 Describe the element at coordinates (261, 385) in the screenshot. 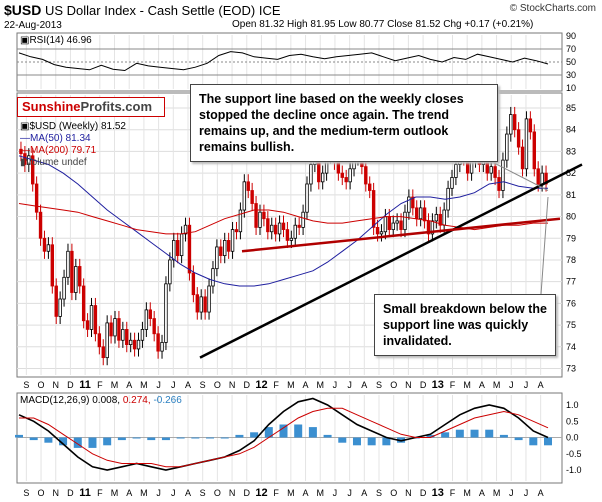

I see `x-tick-label: 12` at that location.